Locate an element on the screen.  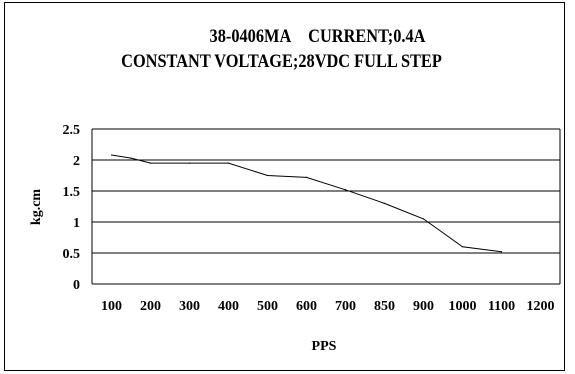
x-tick-label-3: 400 is located at coordinates (228, 306).